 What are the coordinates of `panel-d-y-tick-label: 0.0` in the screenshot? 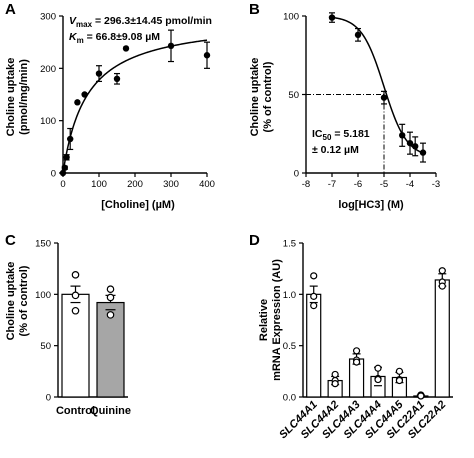 It's located at (289, 398).